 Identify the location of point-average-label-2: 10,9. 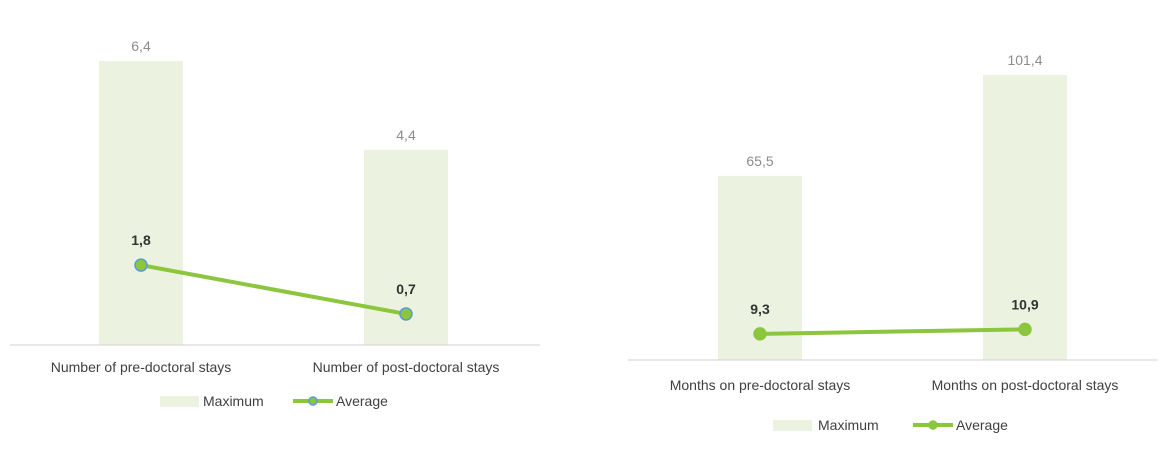
(1024, 304).